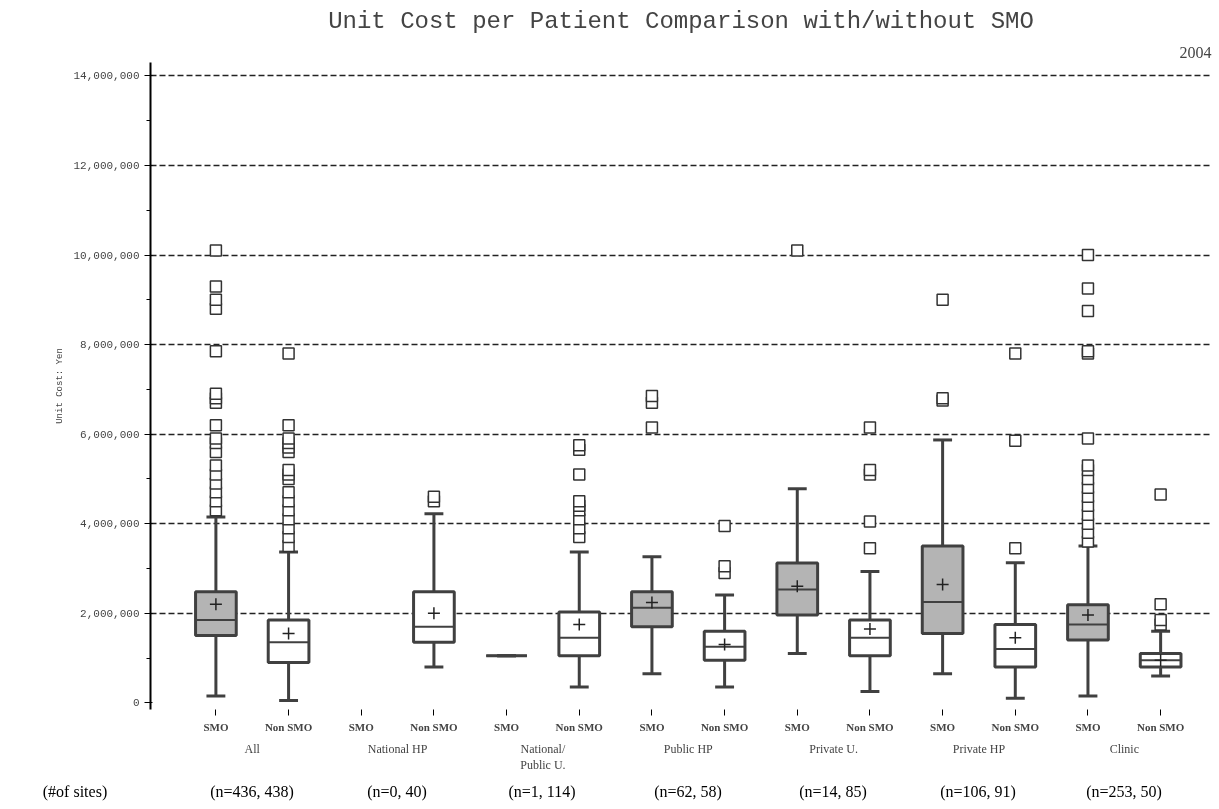 The width and height of the screenshot is (1219, 809). I want to click on text: Clinic, so click(1124, 748).